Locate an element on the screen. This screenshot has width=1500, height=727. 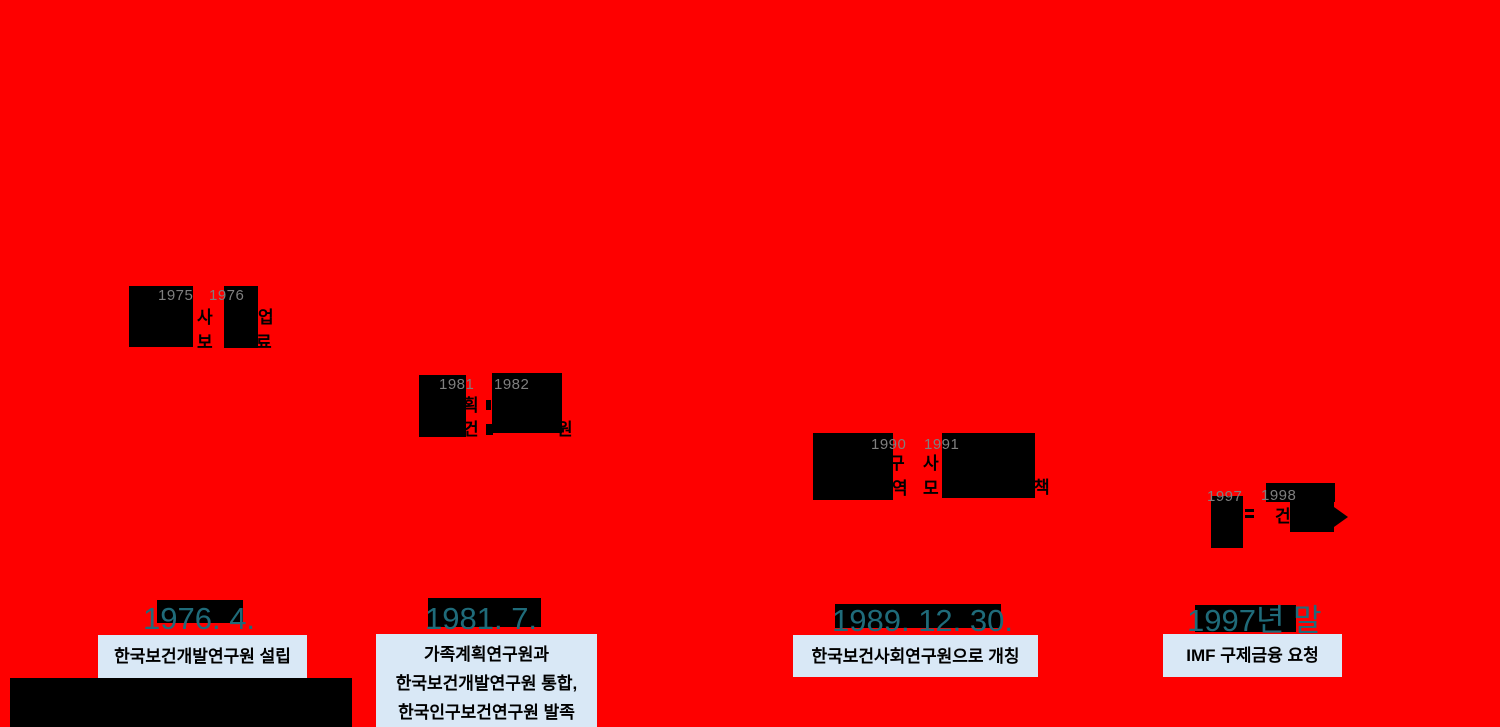
redaction-box-1998-lower is located at coordinates (1312, 516).